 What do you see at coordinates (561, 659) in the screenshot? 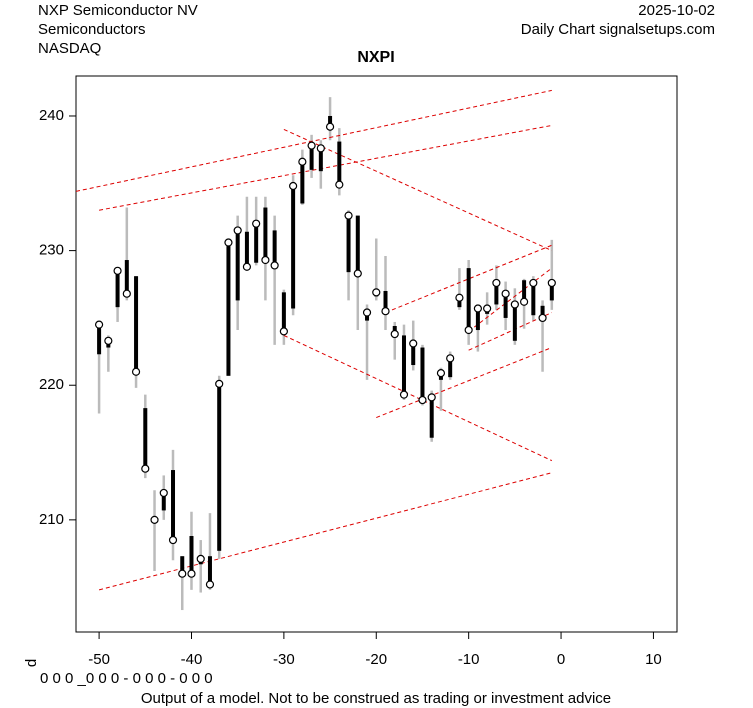
I see `x-tick-label: 0` at bounding box center [561, 659].